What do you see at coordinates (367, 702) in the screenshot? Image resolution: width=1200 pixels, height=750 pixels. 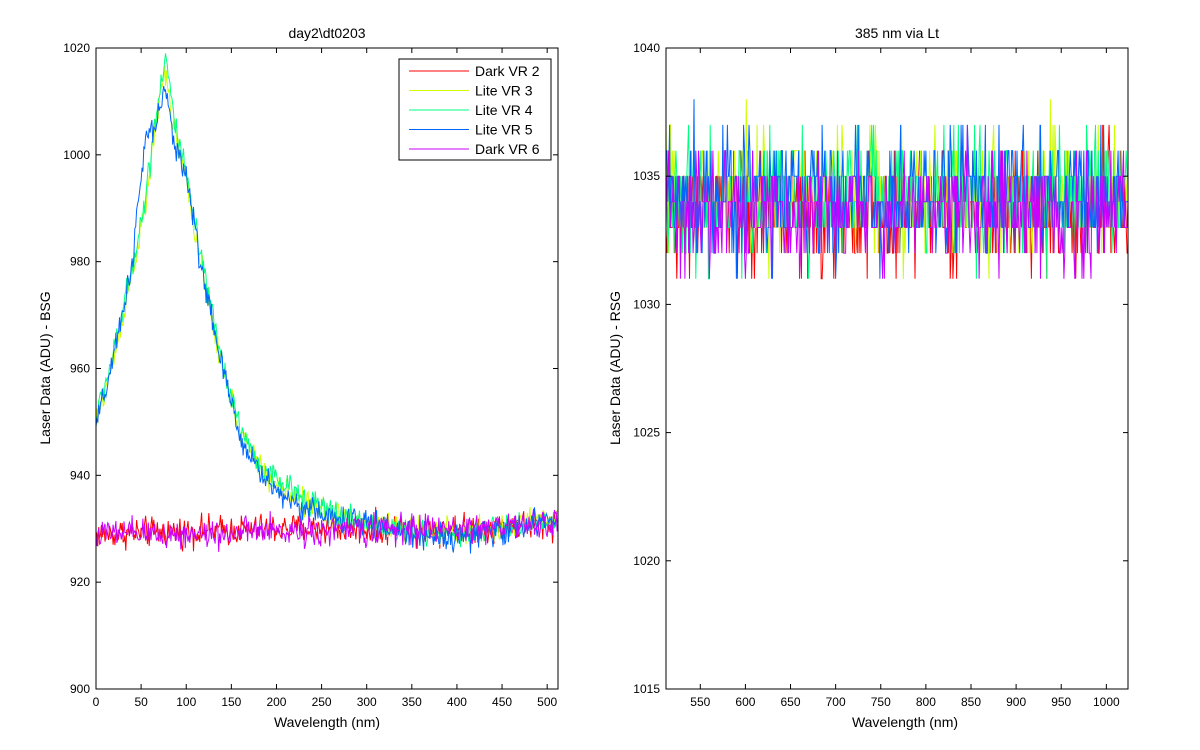 I see `x-tick-label: 300` at bounding box center [367, 702].